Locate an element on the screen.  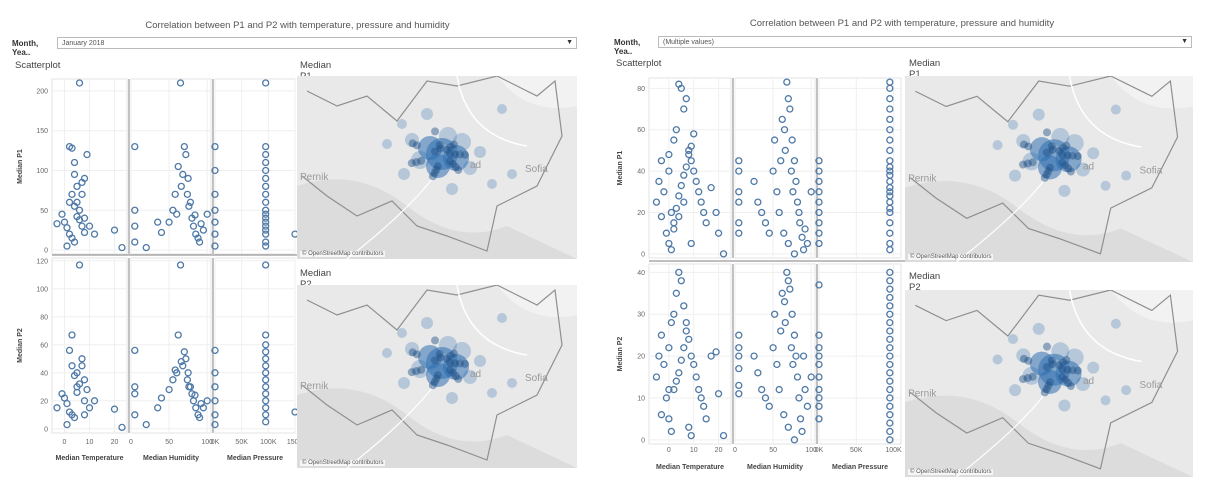
filter-value: January 2018 is located at coordinates (83, 43).